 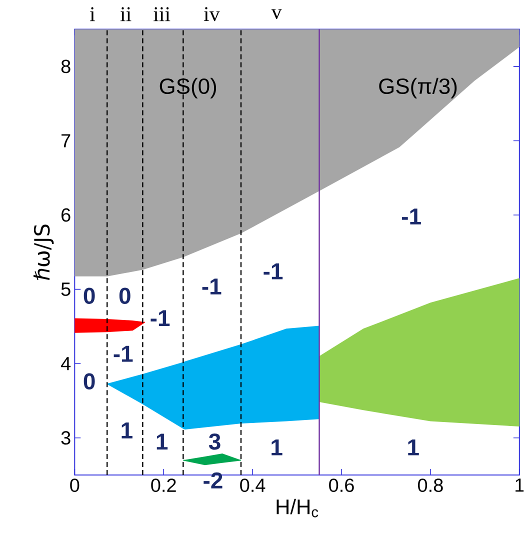 What do you see at coordinates (65, 438) in the screenshot?
I see `y-tick-label: 3` at bounding box center [65, 438].